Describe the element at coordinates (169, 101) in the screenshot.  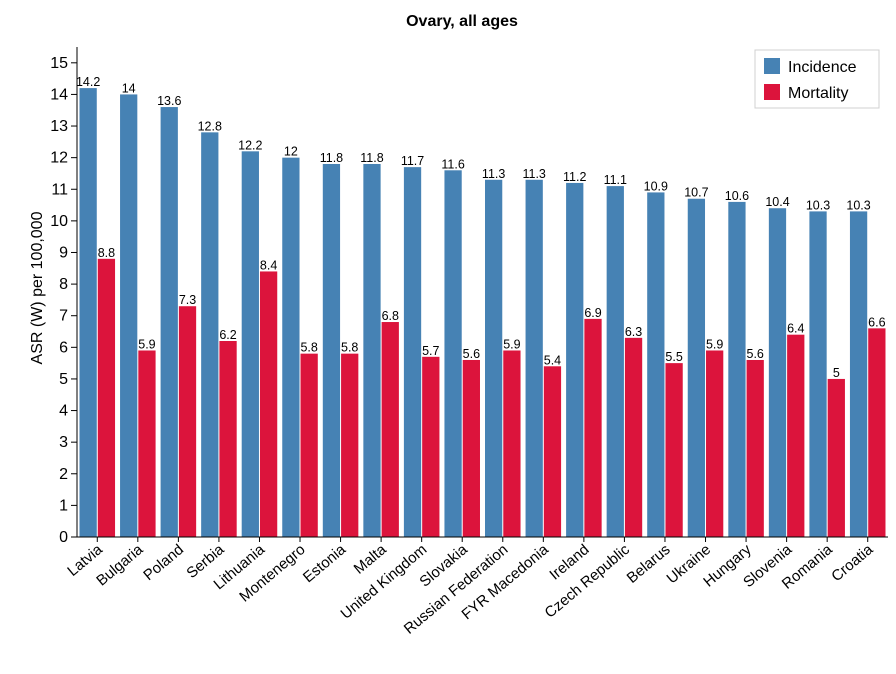
I see `data-label-incidence: 13.6` at that location.